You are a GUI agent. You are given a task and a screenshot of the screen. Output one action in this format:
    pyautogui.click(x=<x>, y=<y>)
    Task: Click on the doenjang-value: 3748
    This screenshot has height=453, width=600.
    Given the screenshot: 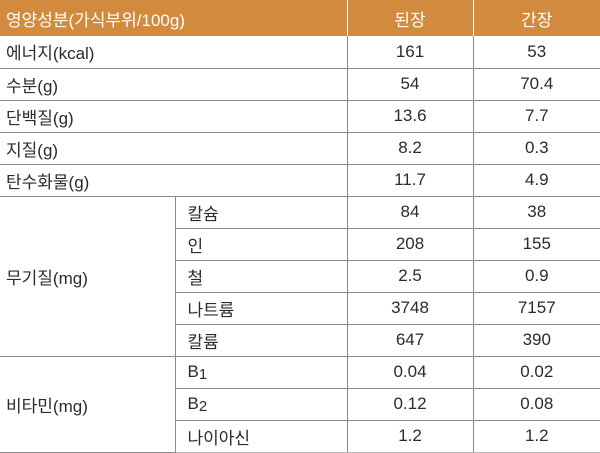 What is the action you would take?
    pyautogui.click(x=410, y=308)
    